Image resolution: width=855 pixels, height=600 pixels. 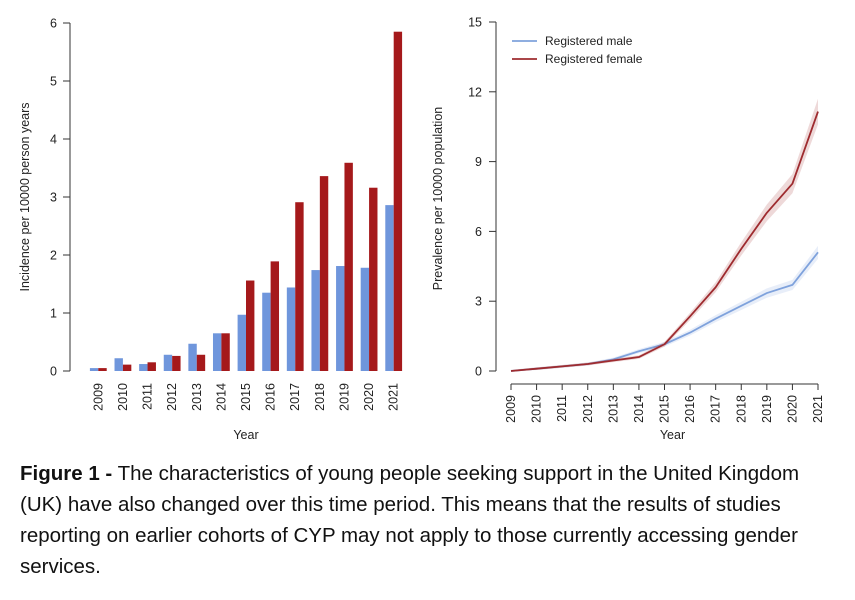 What do you see at coordinates (324, 273) in the screenshot?
I see `bar-female-2018` at bounding box center [324, 273].